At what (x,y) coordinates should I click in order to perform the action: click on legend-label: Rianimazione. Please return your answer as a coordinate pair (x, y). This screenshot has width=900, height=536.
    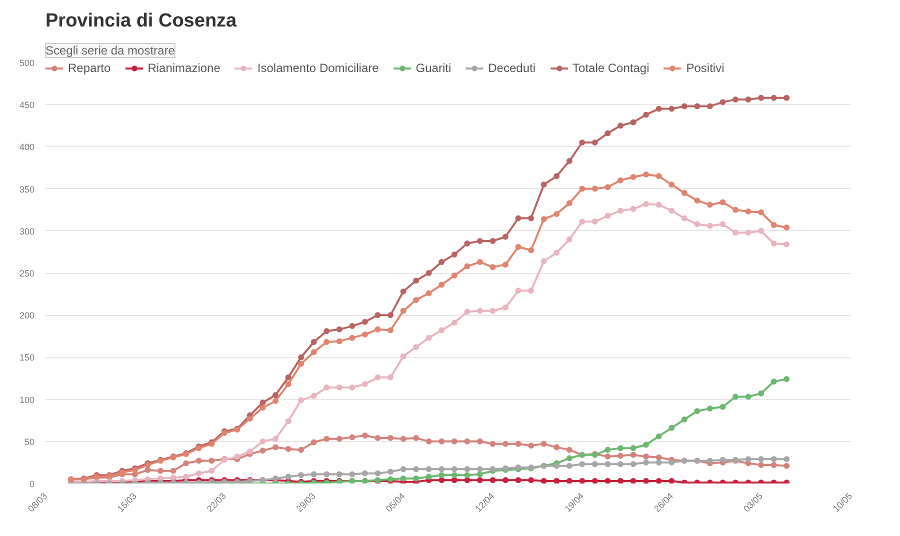
    Looking at the image, I should click on (184, 68).